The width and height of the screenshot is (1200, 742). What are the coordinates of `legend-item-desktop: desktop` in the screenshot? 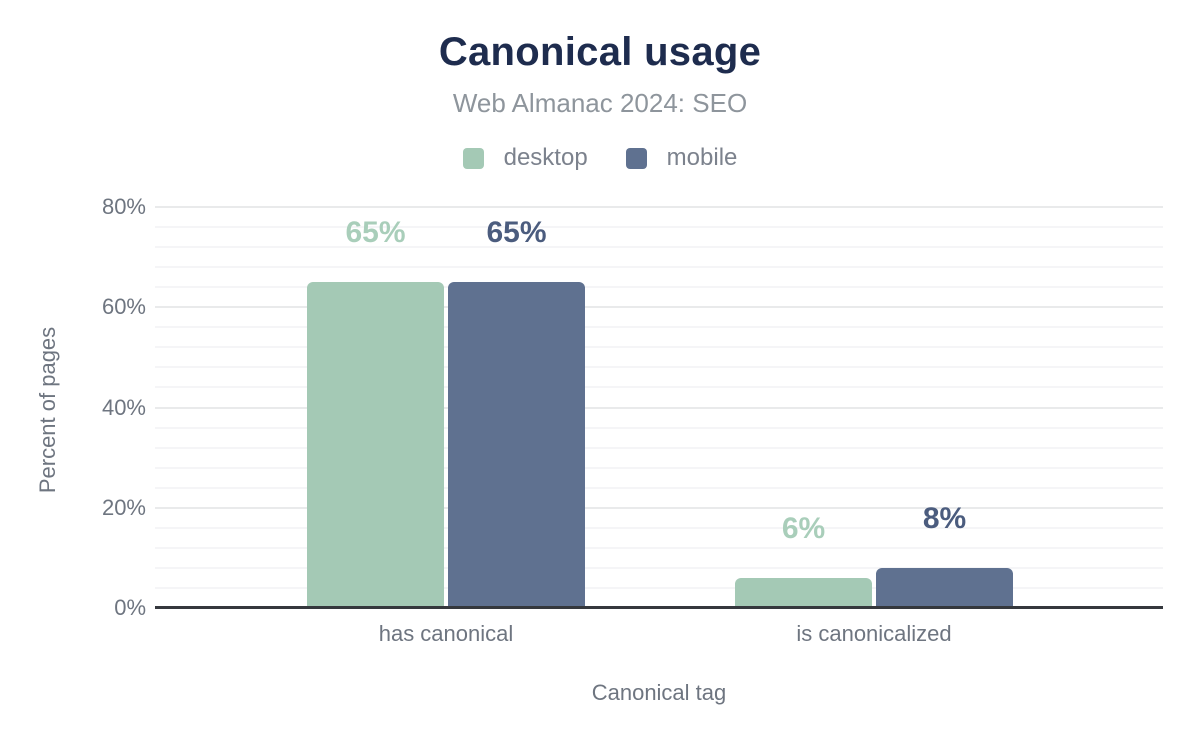 It's located at (525, 158).